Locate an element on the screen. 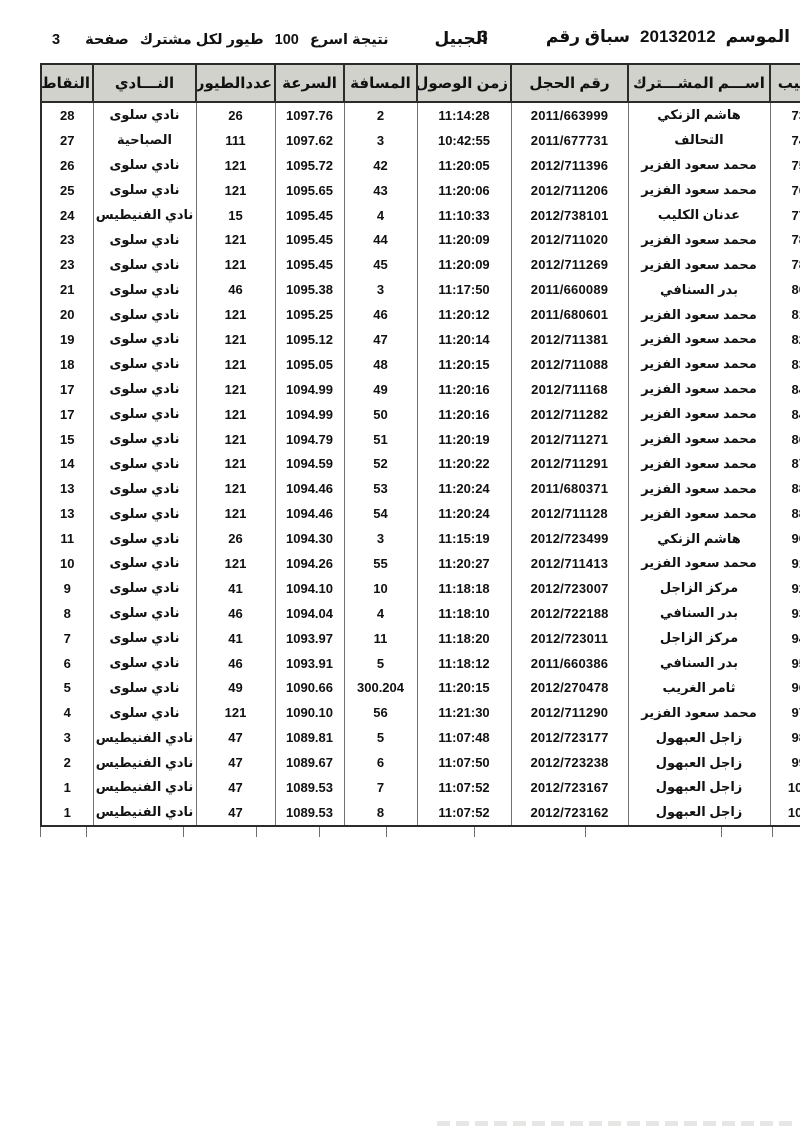  cell-distance: 8 is located at coordinates (380, 812).